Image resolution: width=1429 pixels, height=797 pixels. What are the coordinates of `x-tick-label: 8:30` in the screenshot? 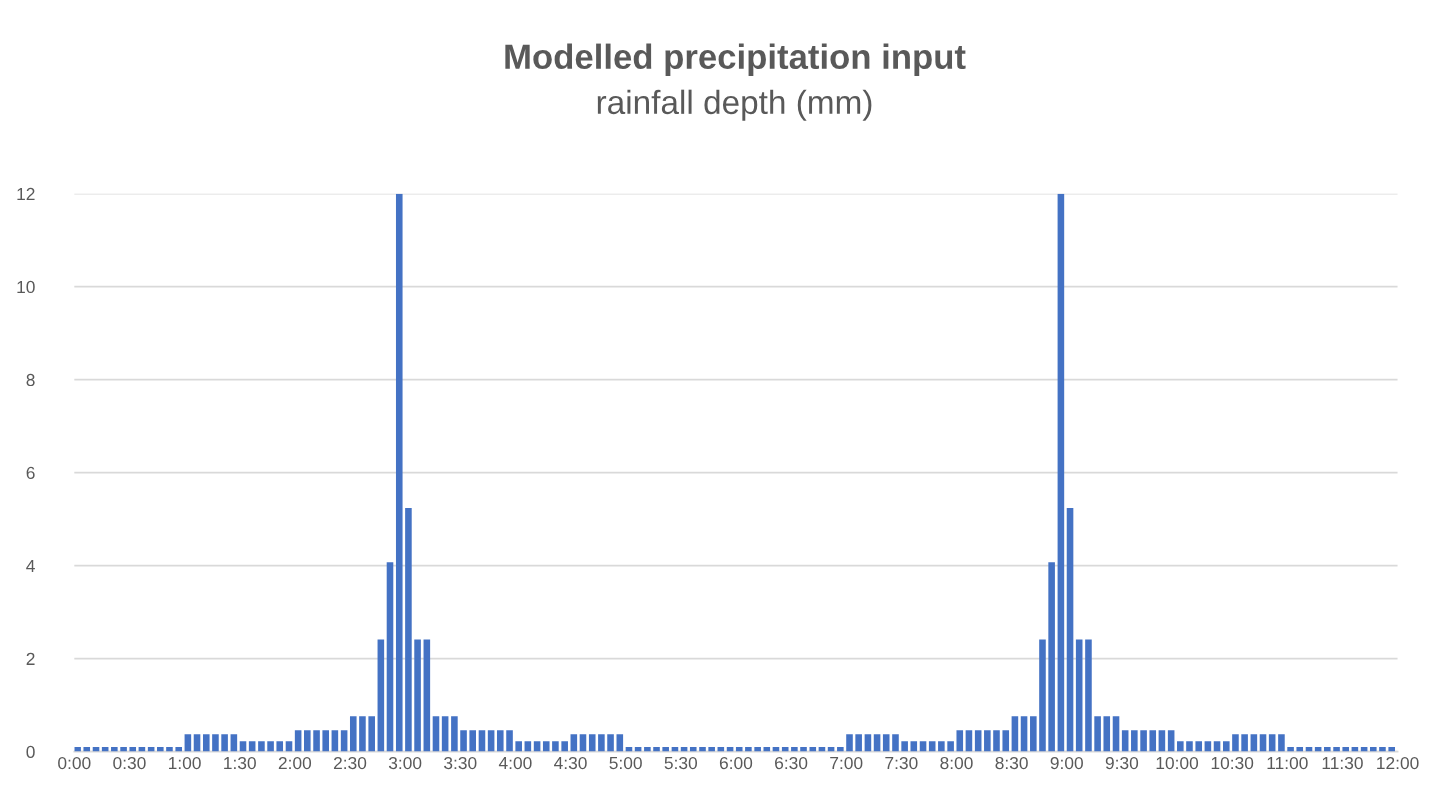 It's located at (1011, 763).